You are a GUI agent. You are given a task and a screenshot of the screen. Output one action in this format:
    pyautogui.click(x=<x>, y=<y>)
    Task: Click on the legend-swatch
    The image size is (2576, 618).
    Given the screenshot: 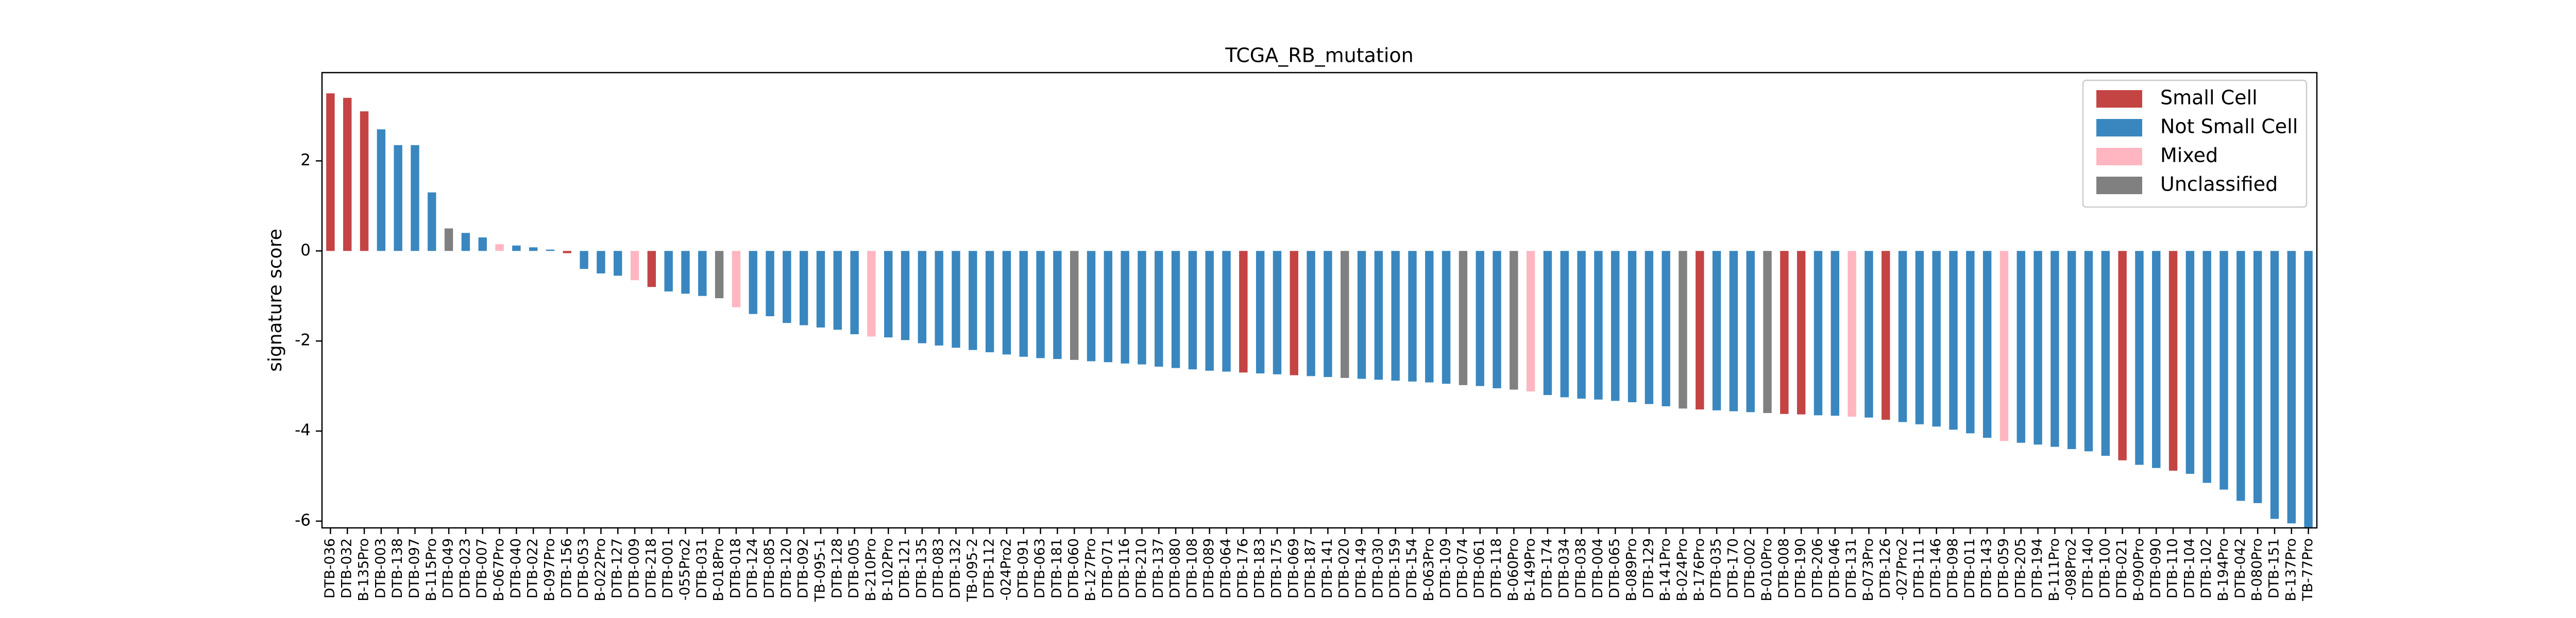 What is the action you would take?
    pyautogui.click(x=2119, y=127)
    